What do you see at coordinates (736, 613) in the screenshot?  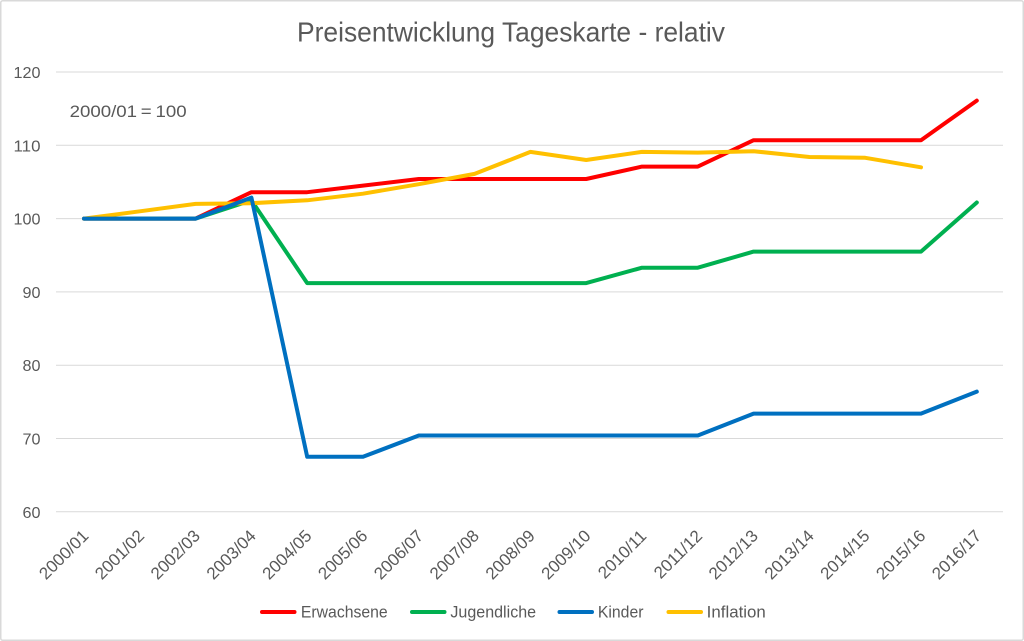 I see `svg-text: Inflation` at bounding box center [736, 613].